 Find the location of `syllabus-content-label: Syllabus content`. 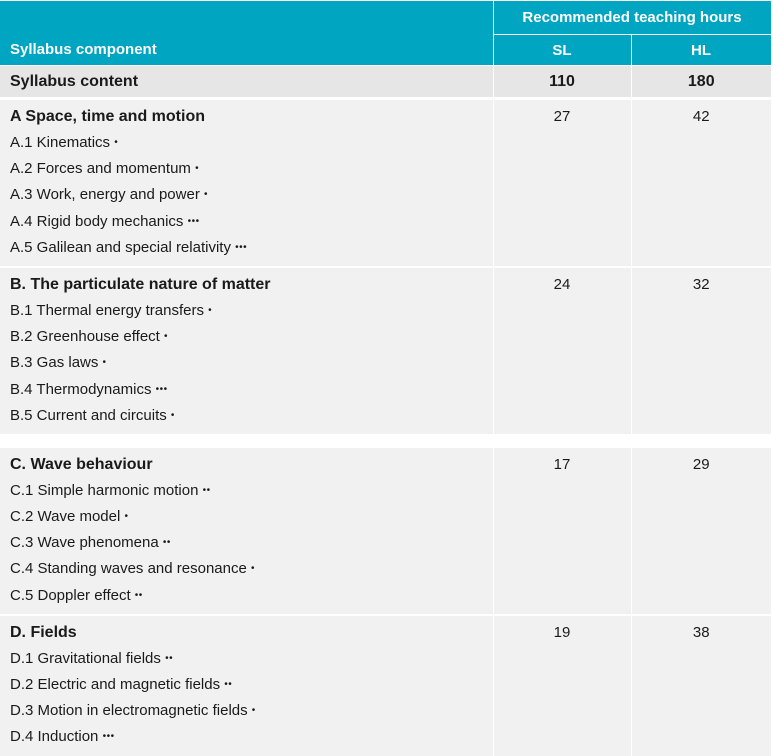

syllabus-content-label: Syllabus content is located at coordinates (246, 82).